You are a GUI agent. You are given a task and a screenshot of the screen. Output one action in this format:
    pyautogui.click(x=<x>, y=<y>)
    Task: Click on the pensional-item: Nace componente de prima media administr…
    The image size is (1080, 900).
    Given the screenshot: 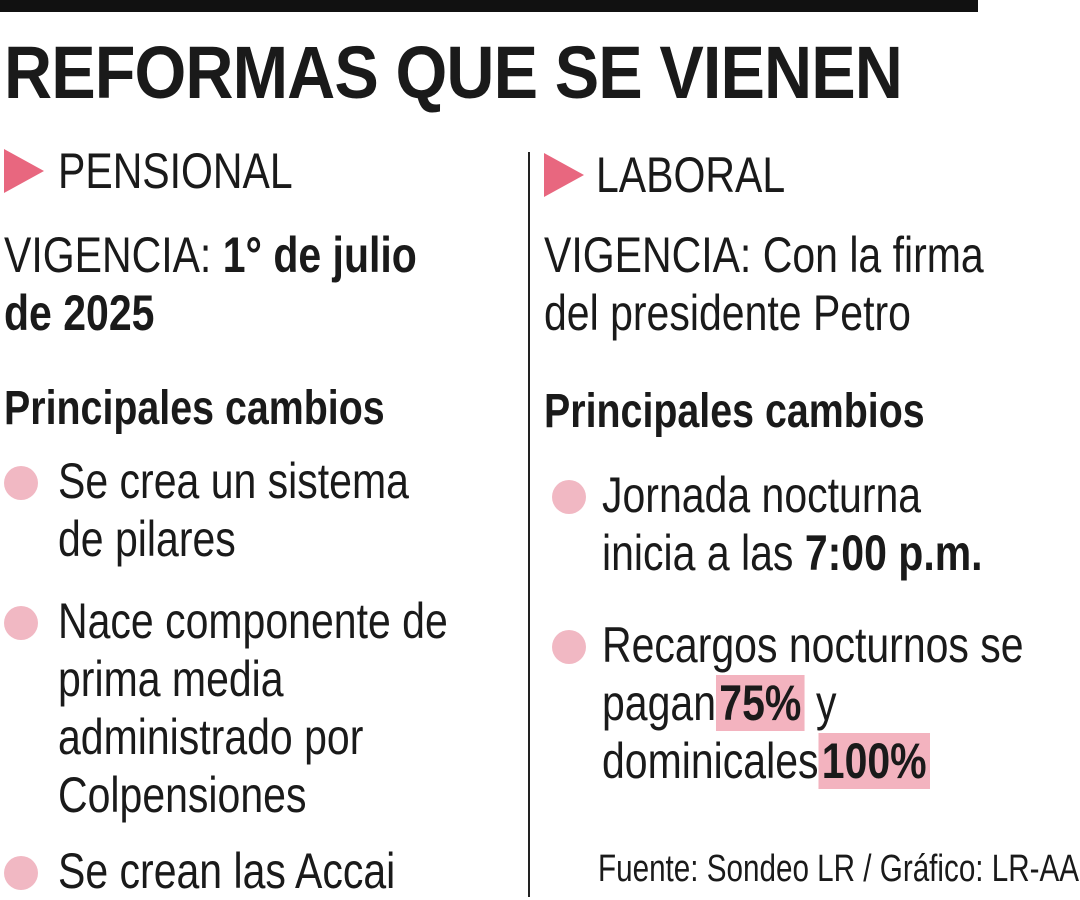 What is the action you would take?
    pyautogui.click(x=268, y=708)
    